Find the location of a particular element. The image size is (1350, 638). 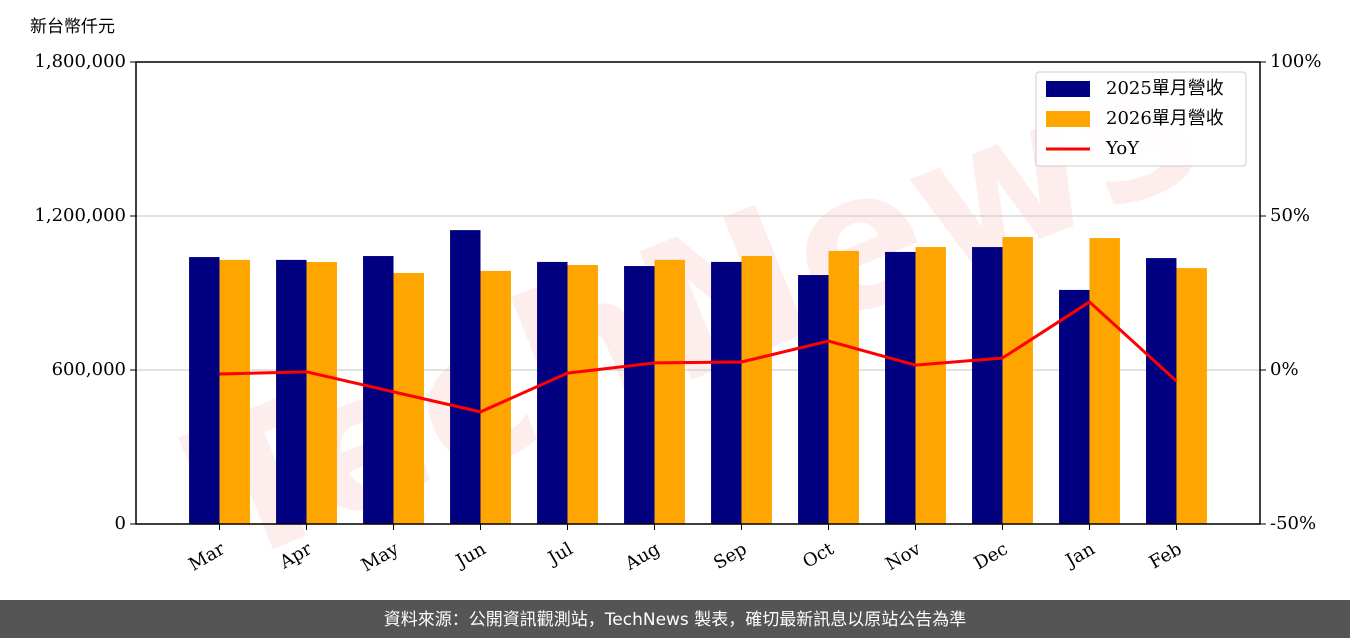

y-tick-label: 1,200,000 is located at coordinates (80, 215).